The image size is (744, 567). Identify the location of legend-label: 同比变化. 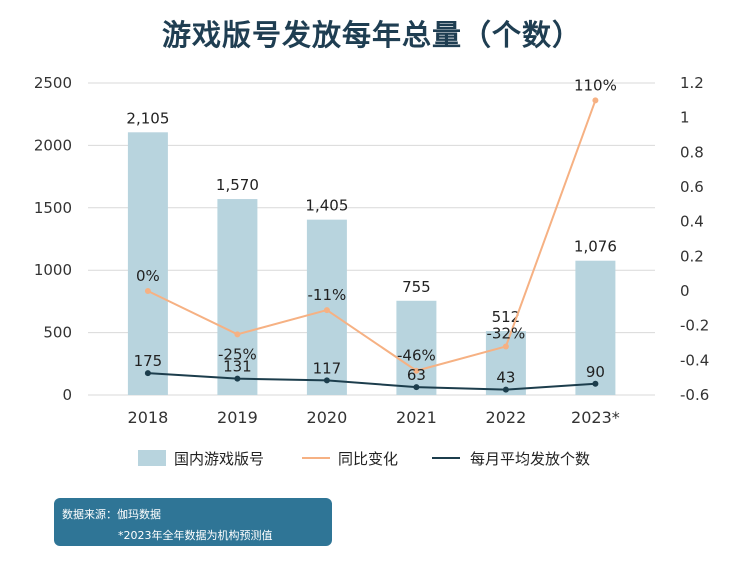
(368, 459).